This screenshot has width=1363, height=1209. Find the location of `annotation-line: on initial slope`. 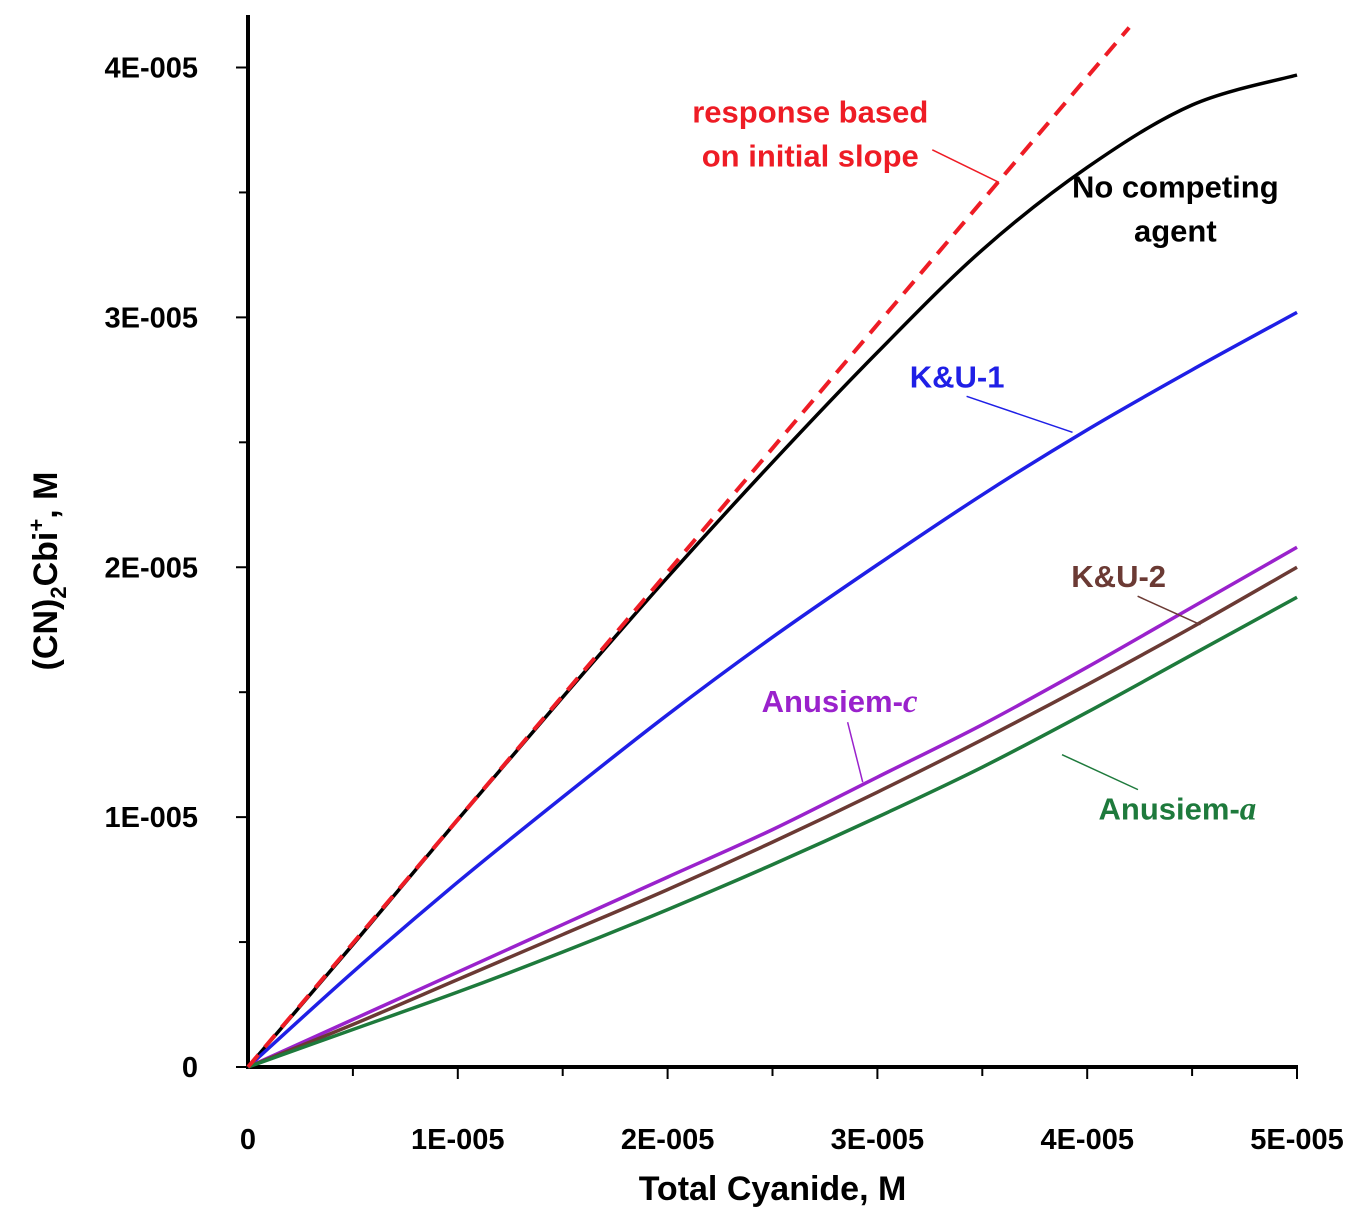

annotation-line: on initial slope is located at coordinates (810, 155).